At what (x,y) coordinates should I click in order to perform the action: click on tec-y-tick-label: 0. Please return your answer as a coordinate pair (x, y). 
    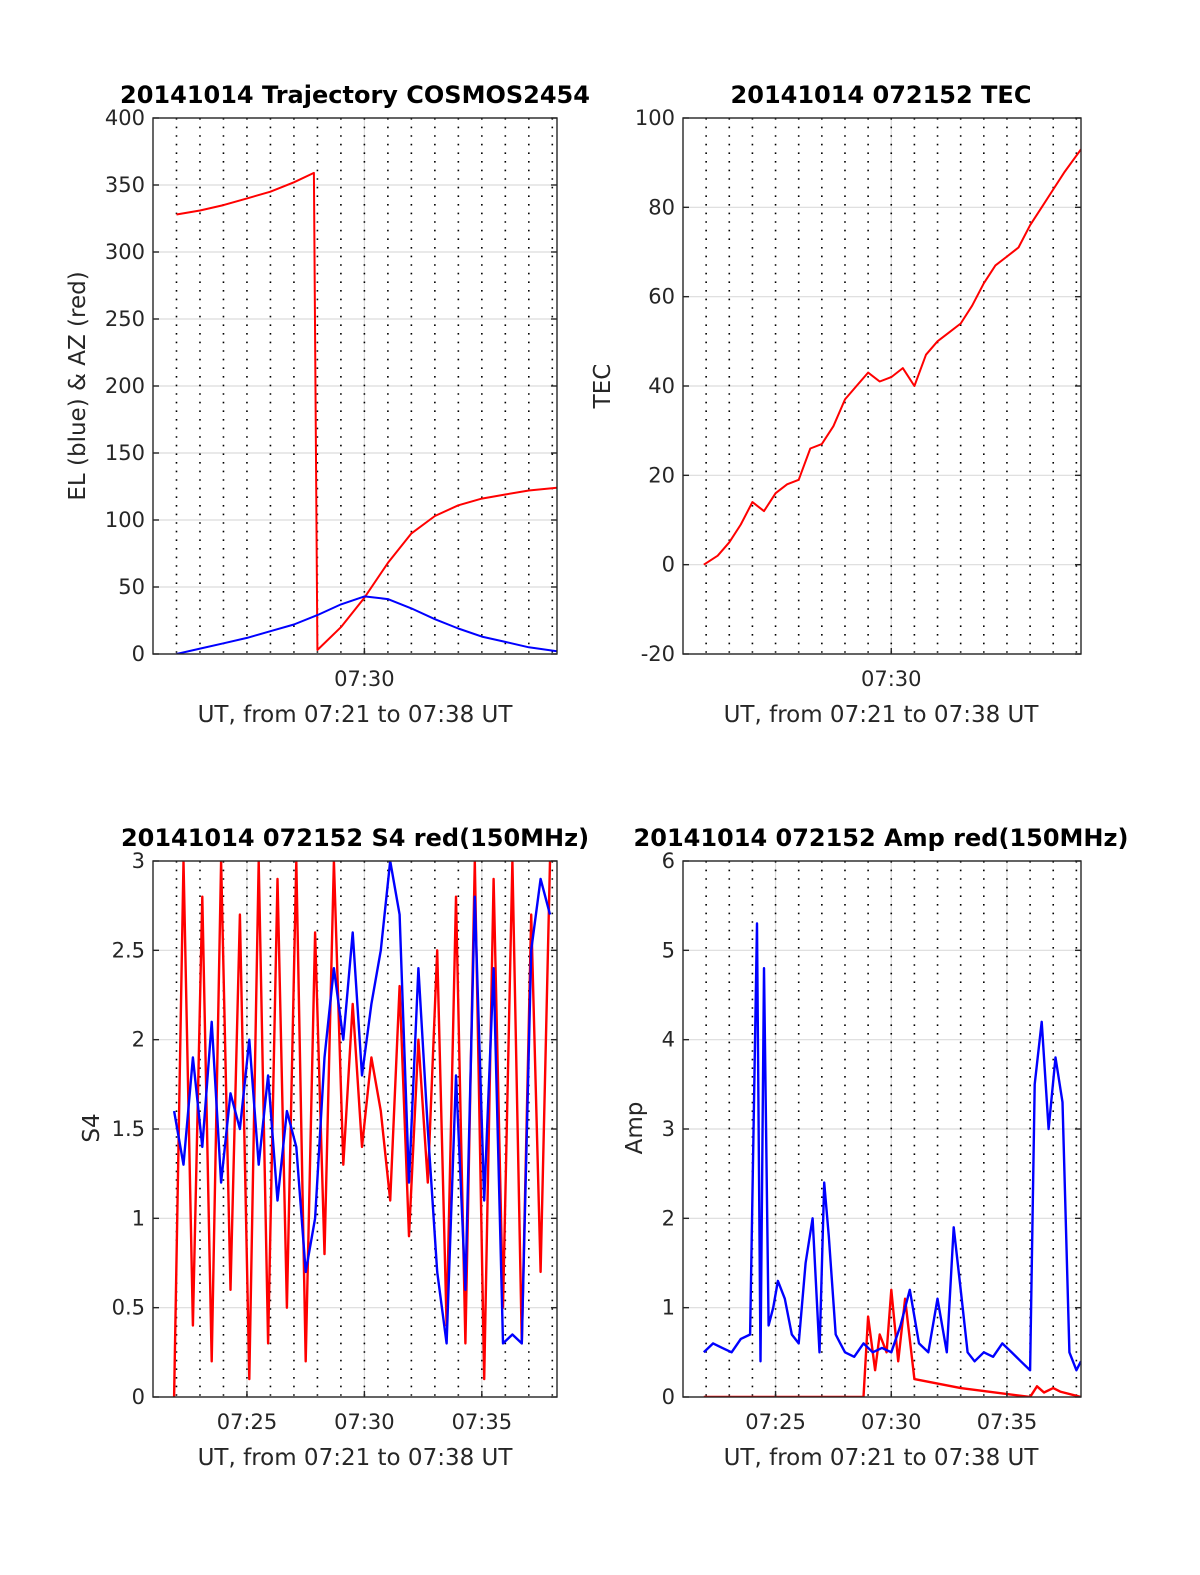
    Looking at the image, I should click on (668, 565).